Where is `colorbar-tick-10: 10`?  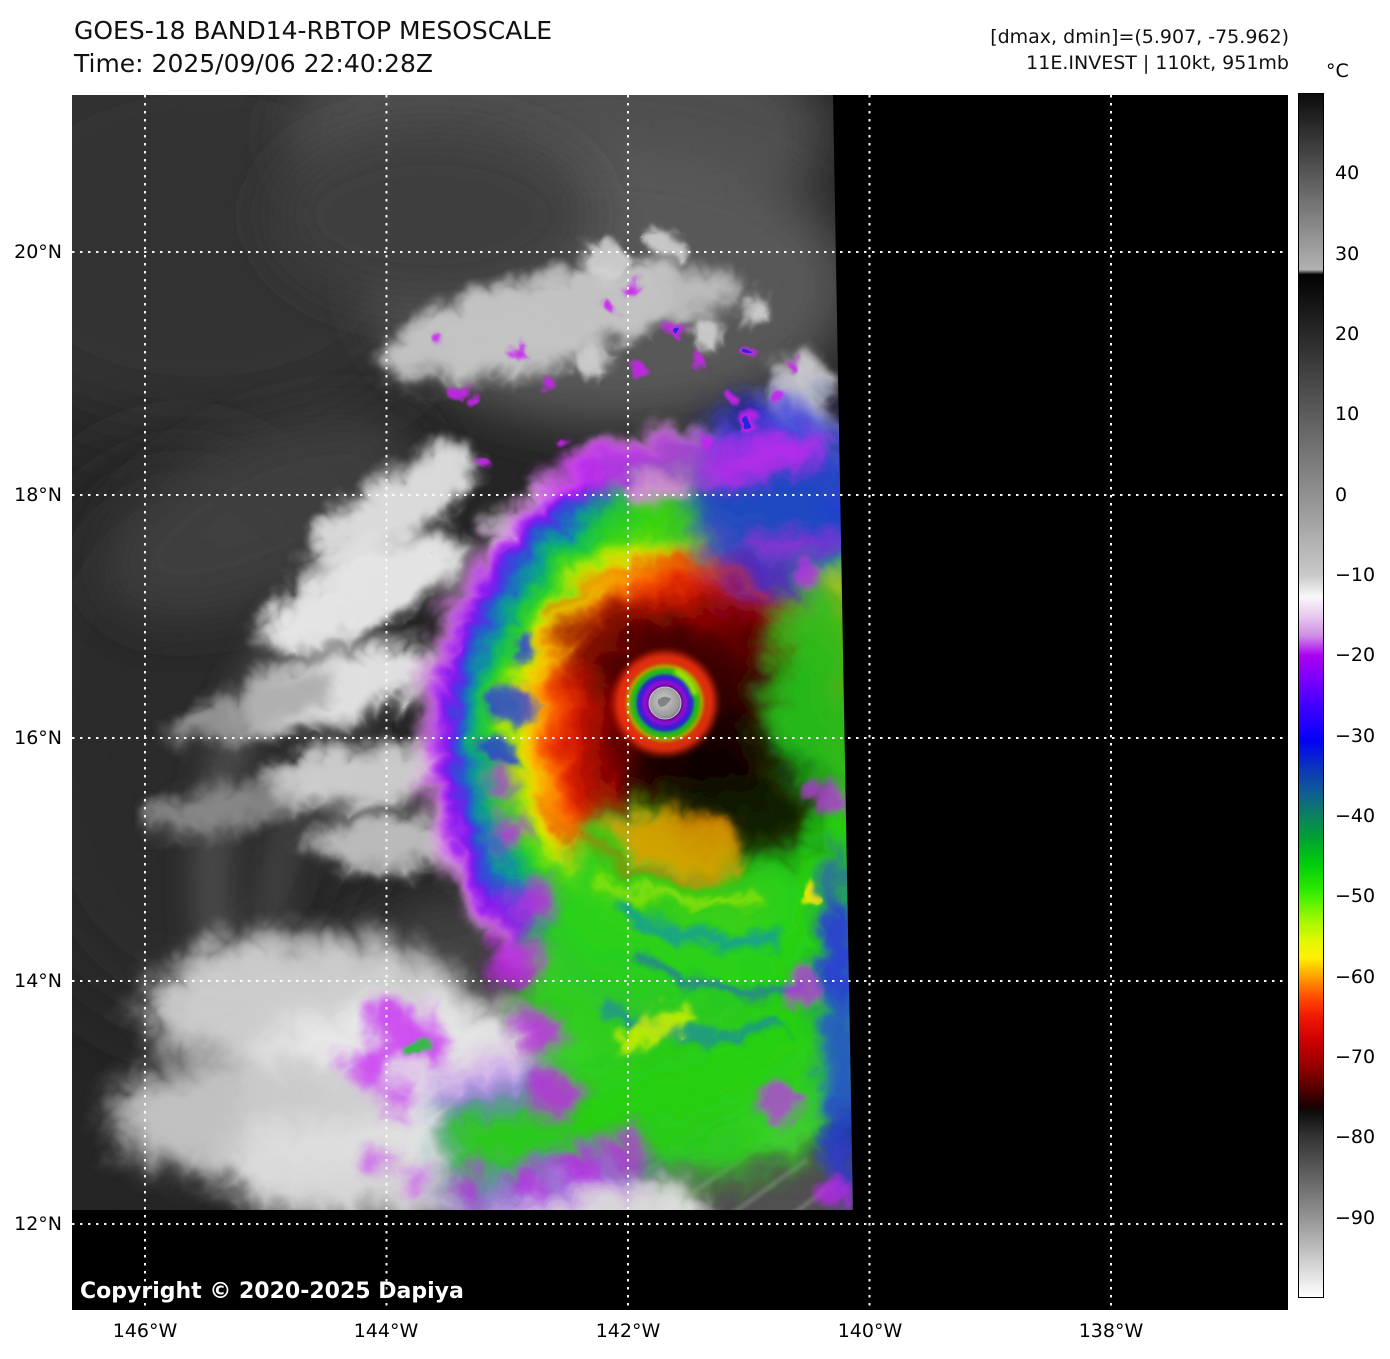
colorbar-tick-10: 10 is located at coordinates (1347, 414).